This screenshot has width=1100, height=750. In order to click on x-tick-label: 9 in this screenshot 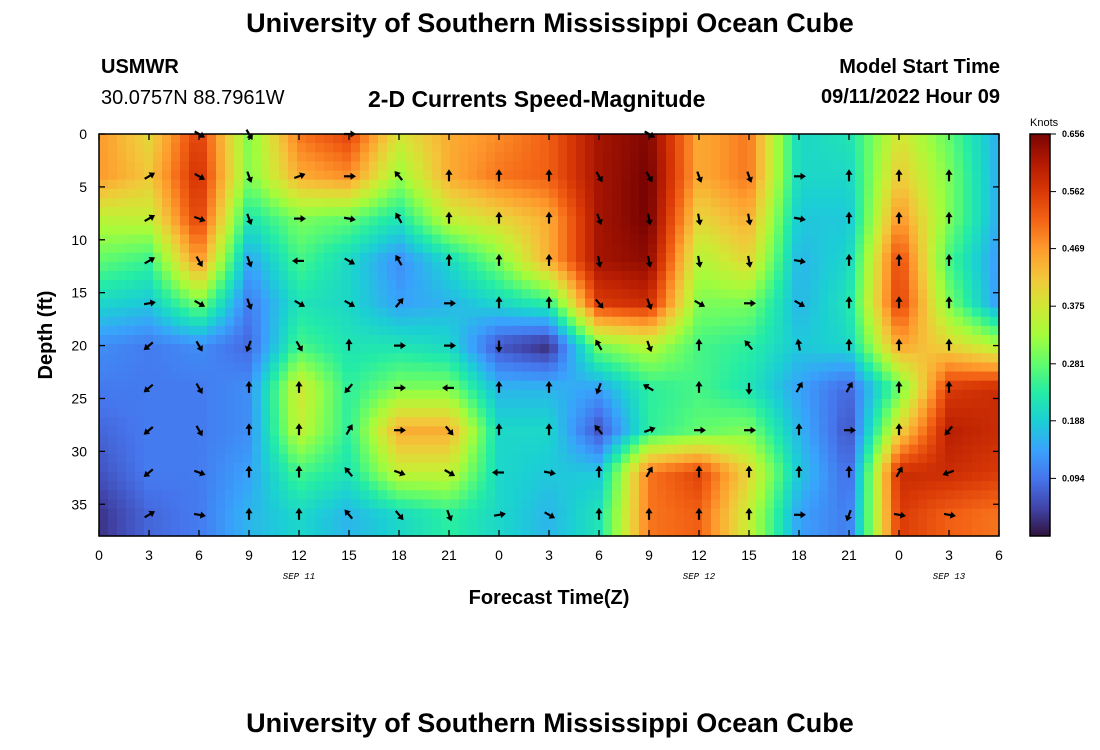, I will do `click(249, 555)`.